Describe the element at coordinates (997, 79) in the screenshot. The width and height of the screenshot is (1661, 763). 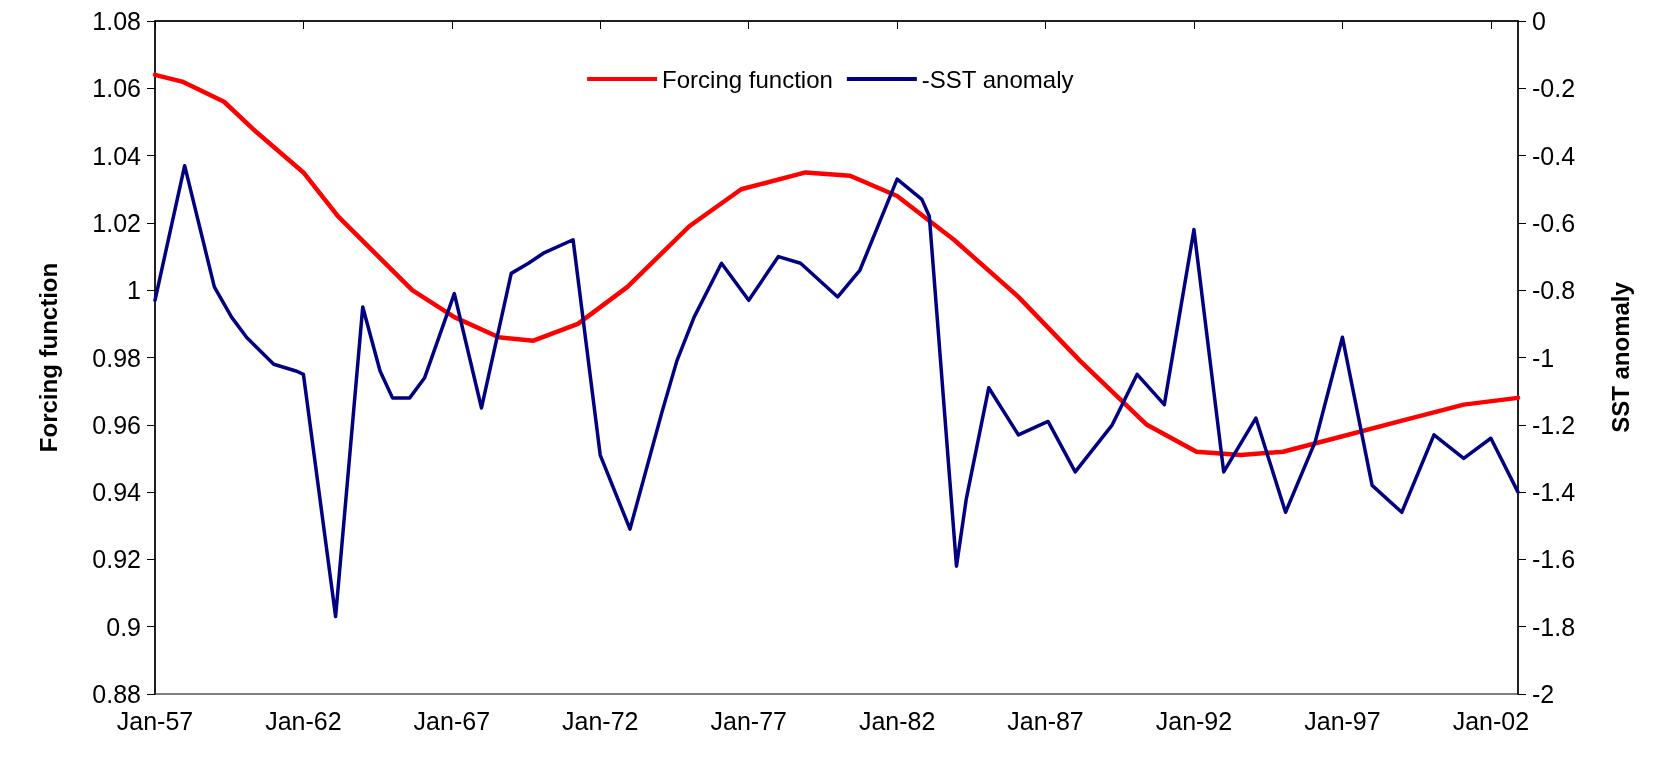
I see `legend-label: -SST anomaly` at that location.